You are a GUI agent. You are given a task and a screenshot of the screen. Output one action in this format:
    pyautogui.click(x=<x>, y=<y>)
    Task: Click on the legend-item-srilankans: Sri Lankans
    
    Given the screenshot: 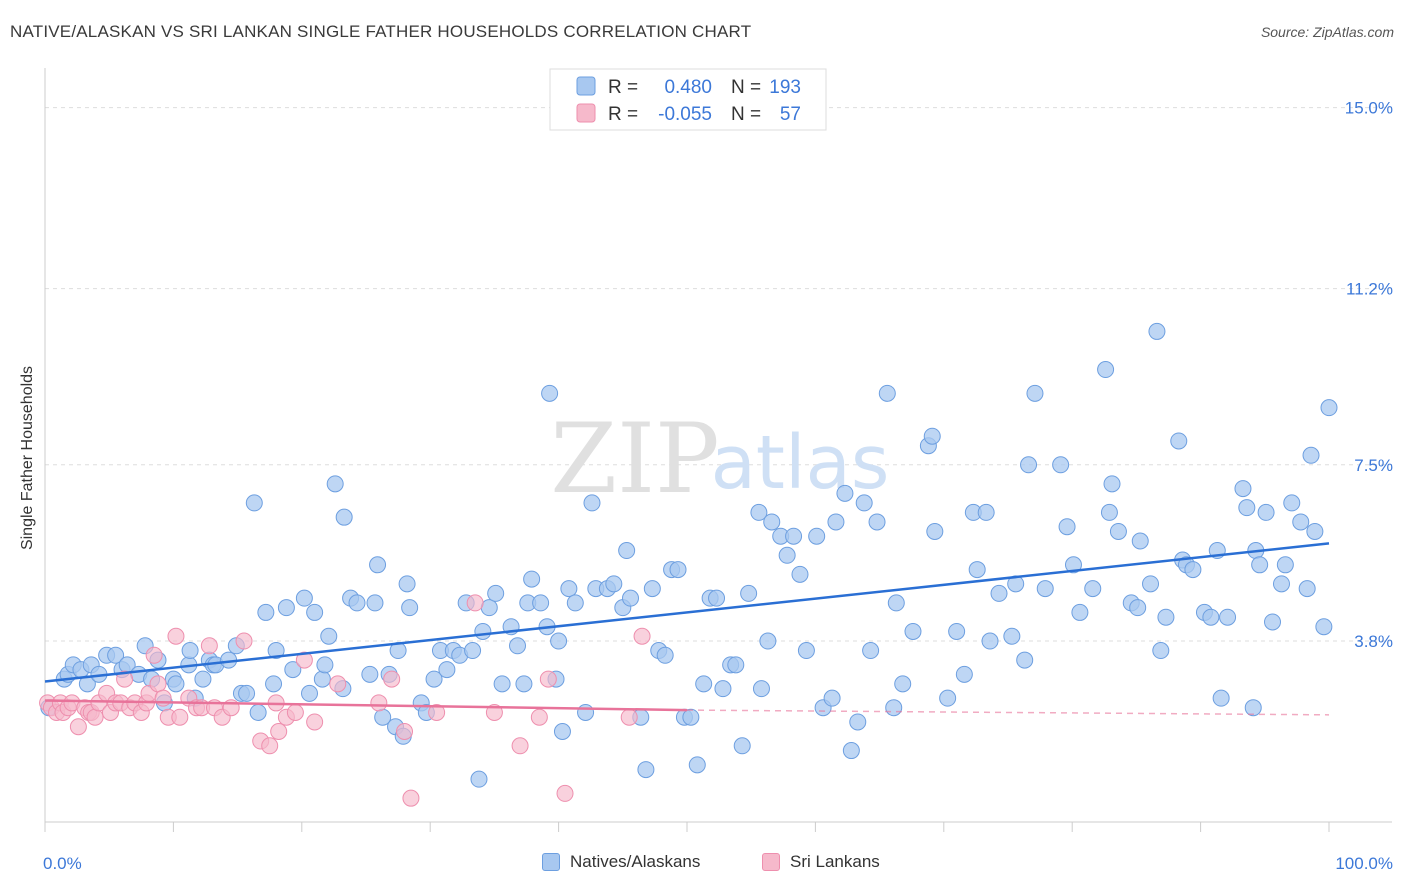 What is the action you would take?
    pyautogui.click(x=821, y=862)
    